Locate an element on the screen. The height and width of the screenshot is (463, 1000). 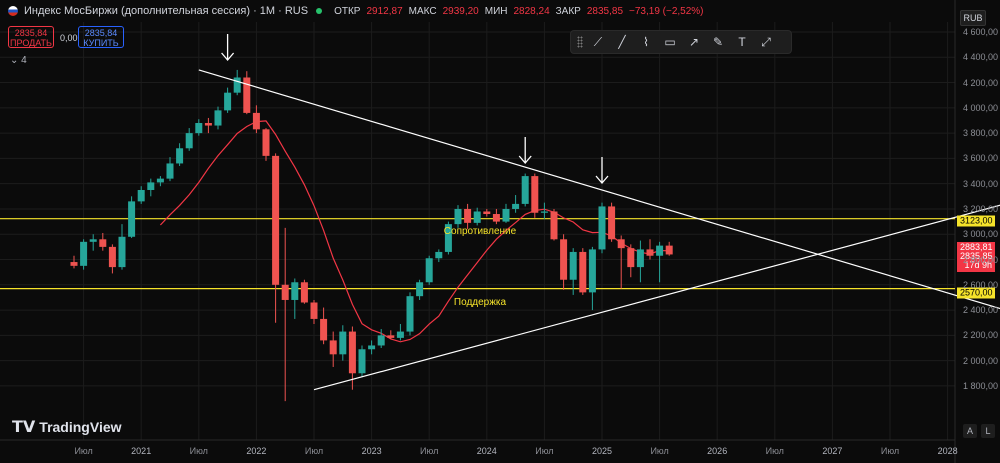
indicators-toggle: ⌄ 4 is located at coordinates (18, 60).